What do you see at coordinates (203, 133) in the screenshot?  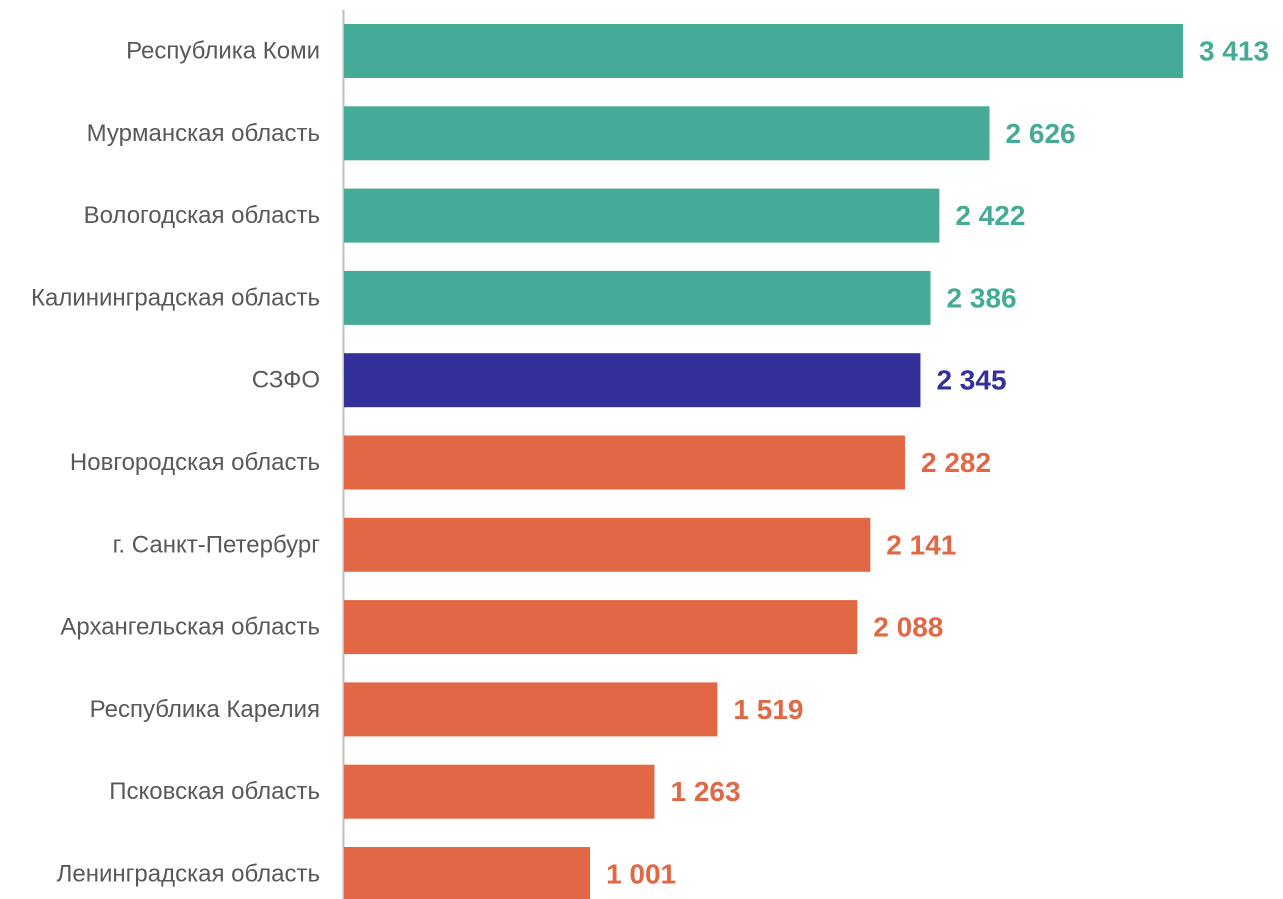 I see `category-label: Мурманская область` at bounding box center [203, 133].